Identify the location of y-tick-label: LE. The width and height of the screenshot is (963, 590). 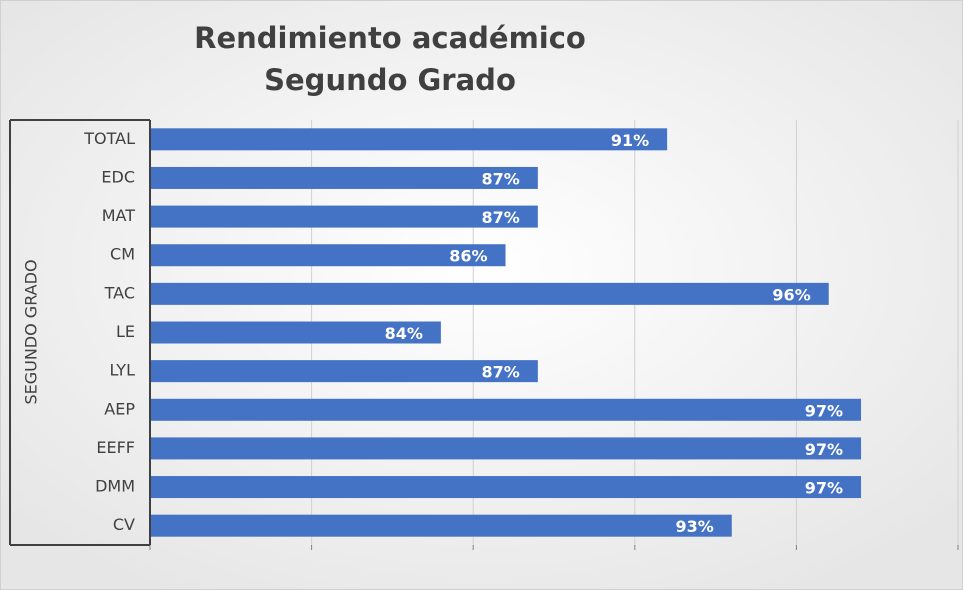
(125, 331).